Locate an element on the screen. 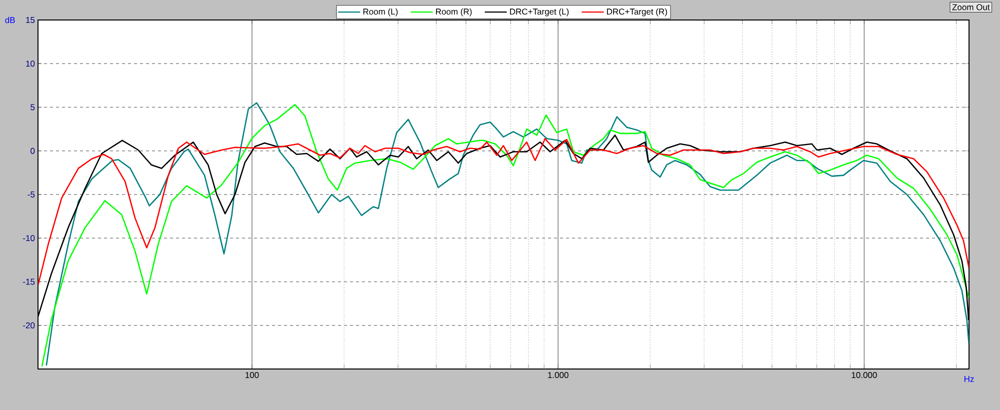 Image resolution: width=1000 pixels, height=410 pixels. y-tick-label: 5 is located at coordinates (32, 107).